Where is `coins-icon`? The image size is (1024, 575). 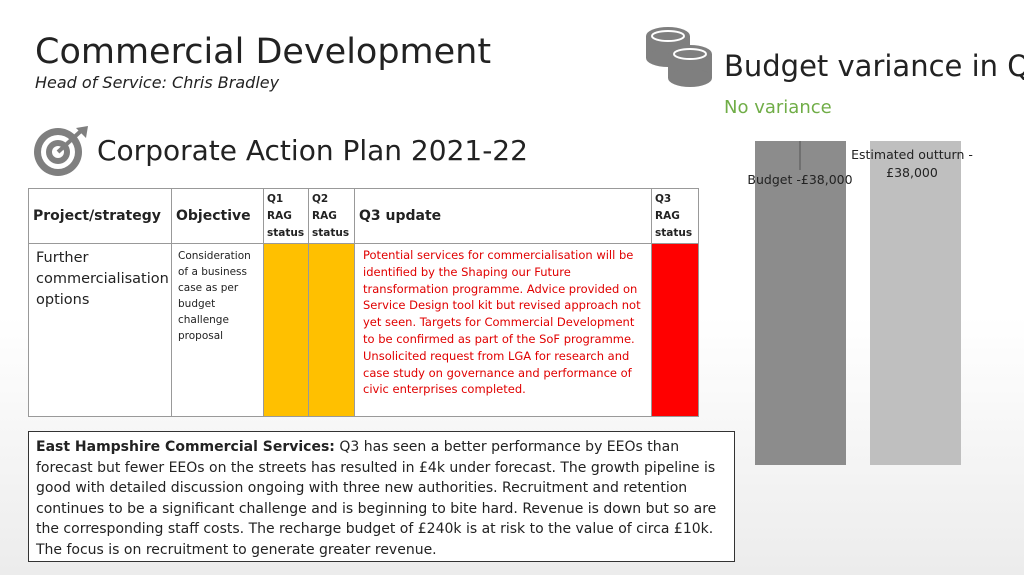 coins-icon is located at coordinates (679, 57).